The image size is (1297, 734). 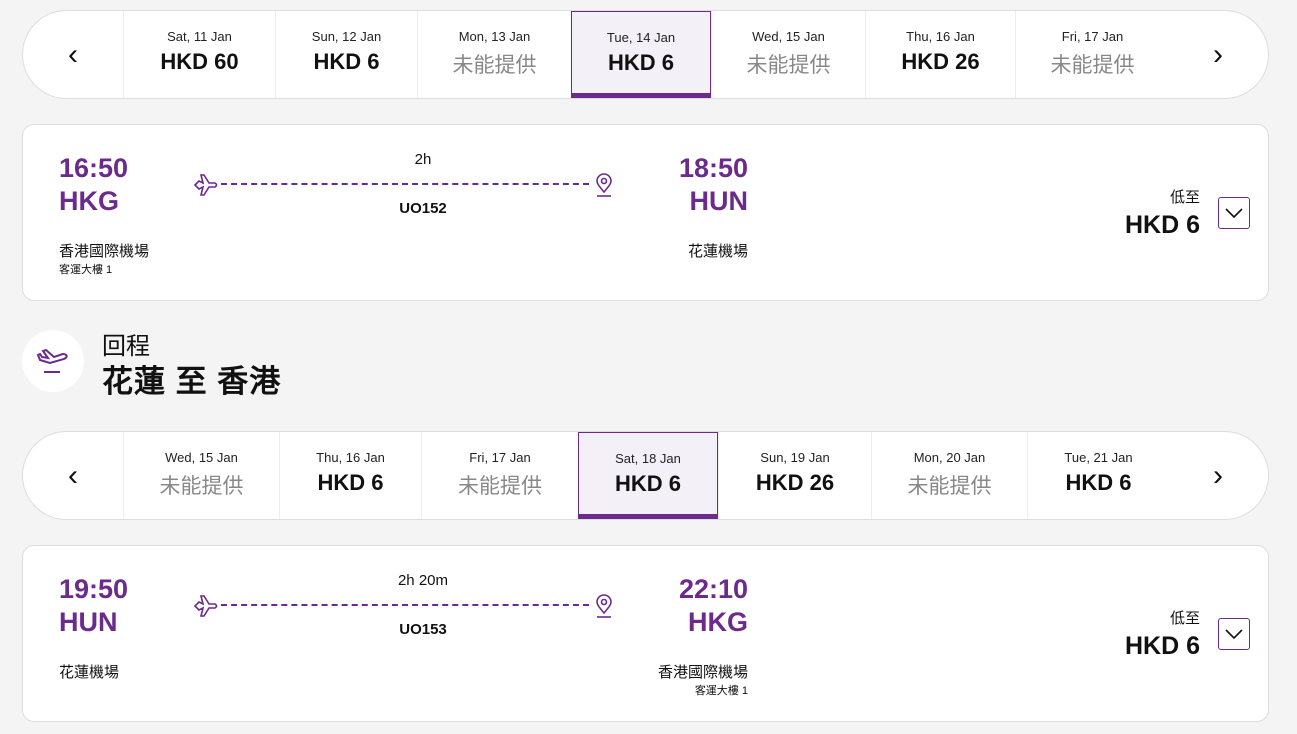 I want to click on date-label: Tue, 14 Jan, so click(x=641, y=37).